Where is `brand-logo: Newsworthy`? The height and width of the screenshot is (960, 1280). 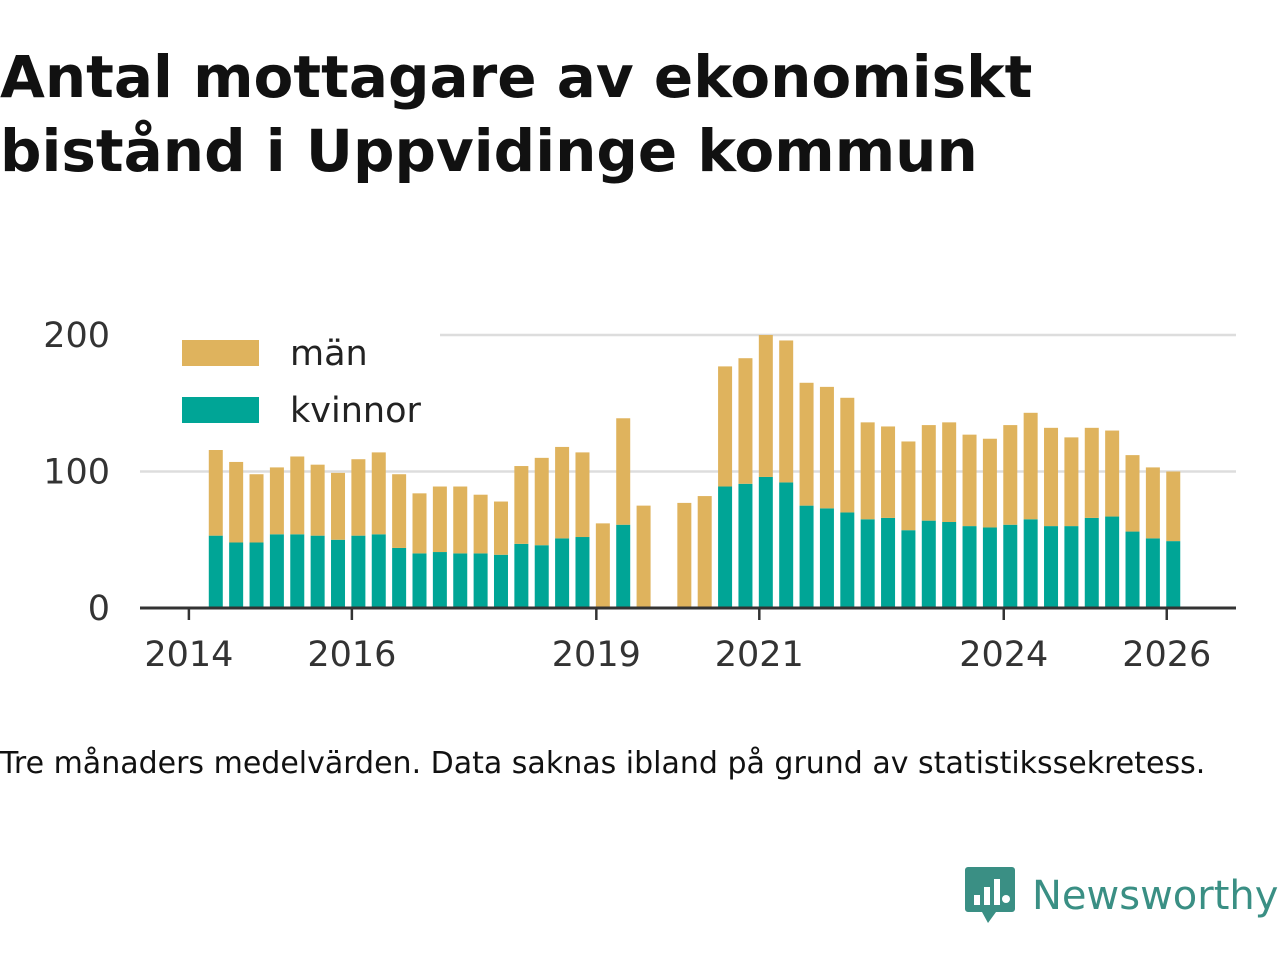 brand-logo: Newsworthy is located at coordinates (1121, 896).